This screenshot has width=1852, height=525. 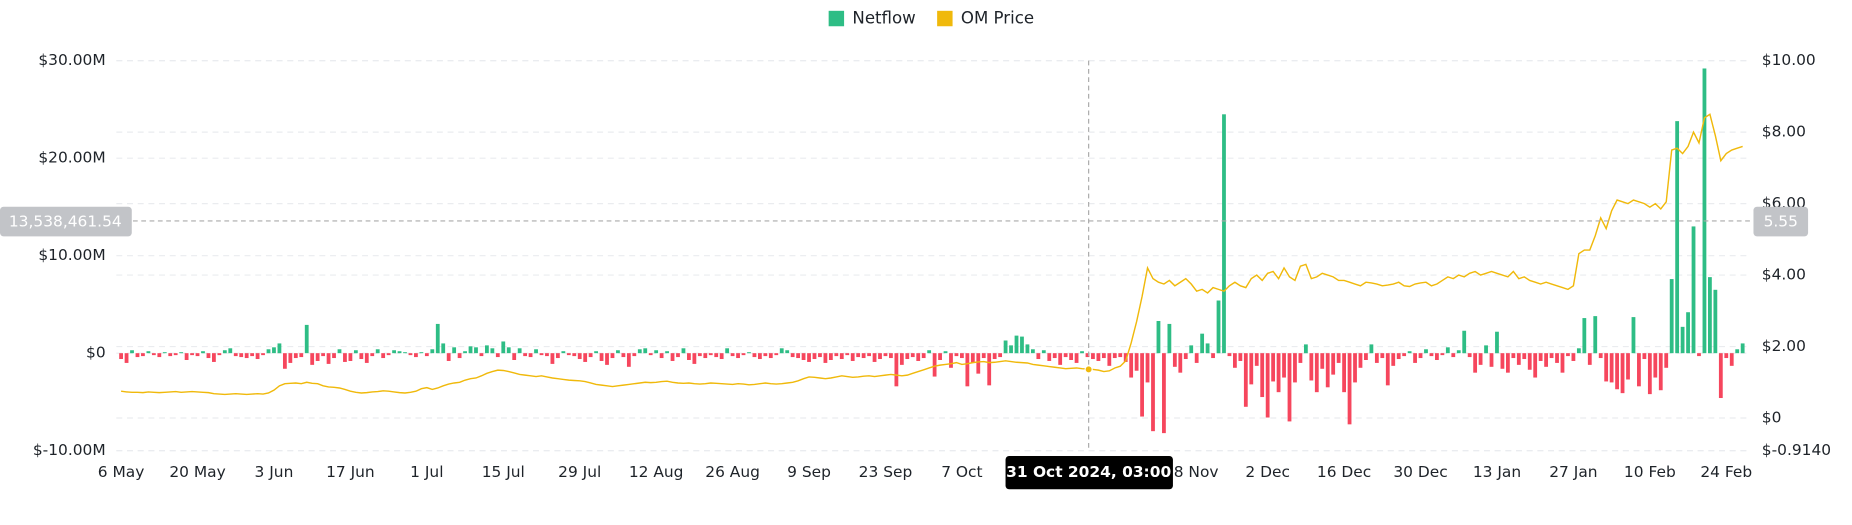 What do you see at coordinates (1784, 275) in the screenshot?
I see `y2-tick-label: $4.00` at bounding box center [1784, 275].